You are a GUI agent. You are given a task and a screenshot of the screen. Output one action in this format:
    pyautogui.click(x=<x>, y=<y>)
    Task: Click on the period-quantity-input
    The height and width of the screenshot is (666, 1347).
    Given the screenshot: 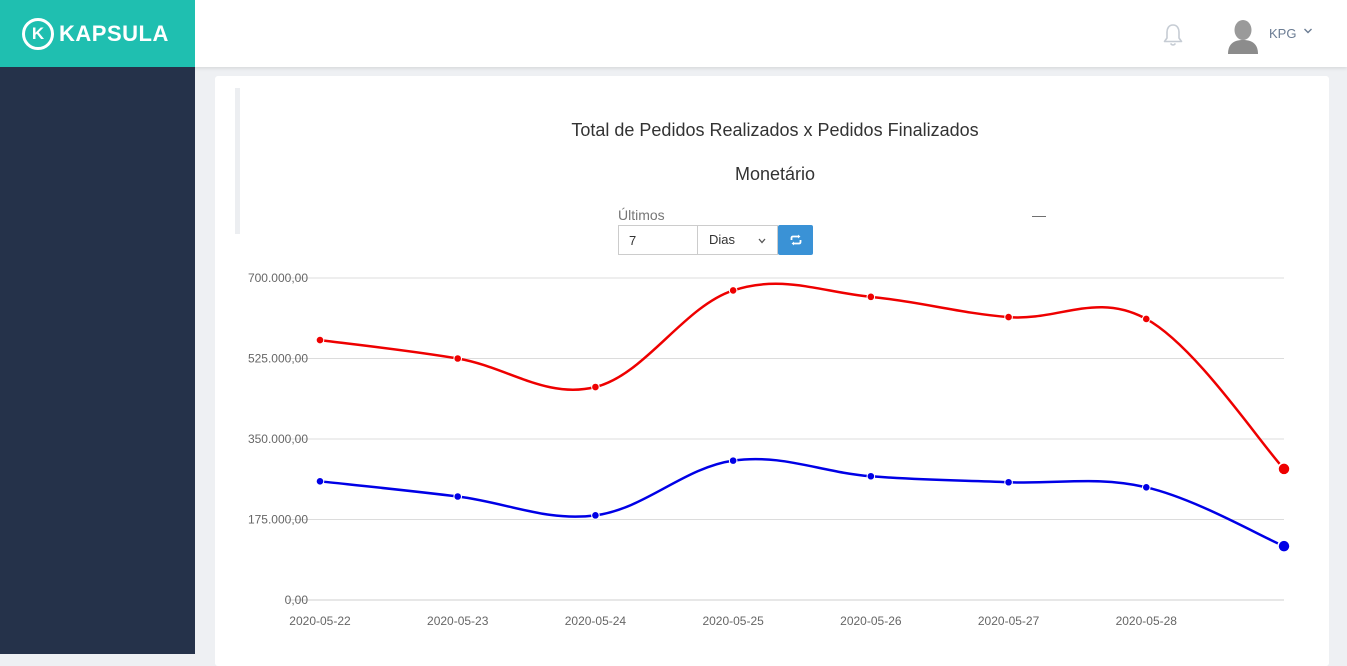 What is the action you would take?
    pyautogui.click(x=658, y=240)
    